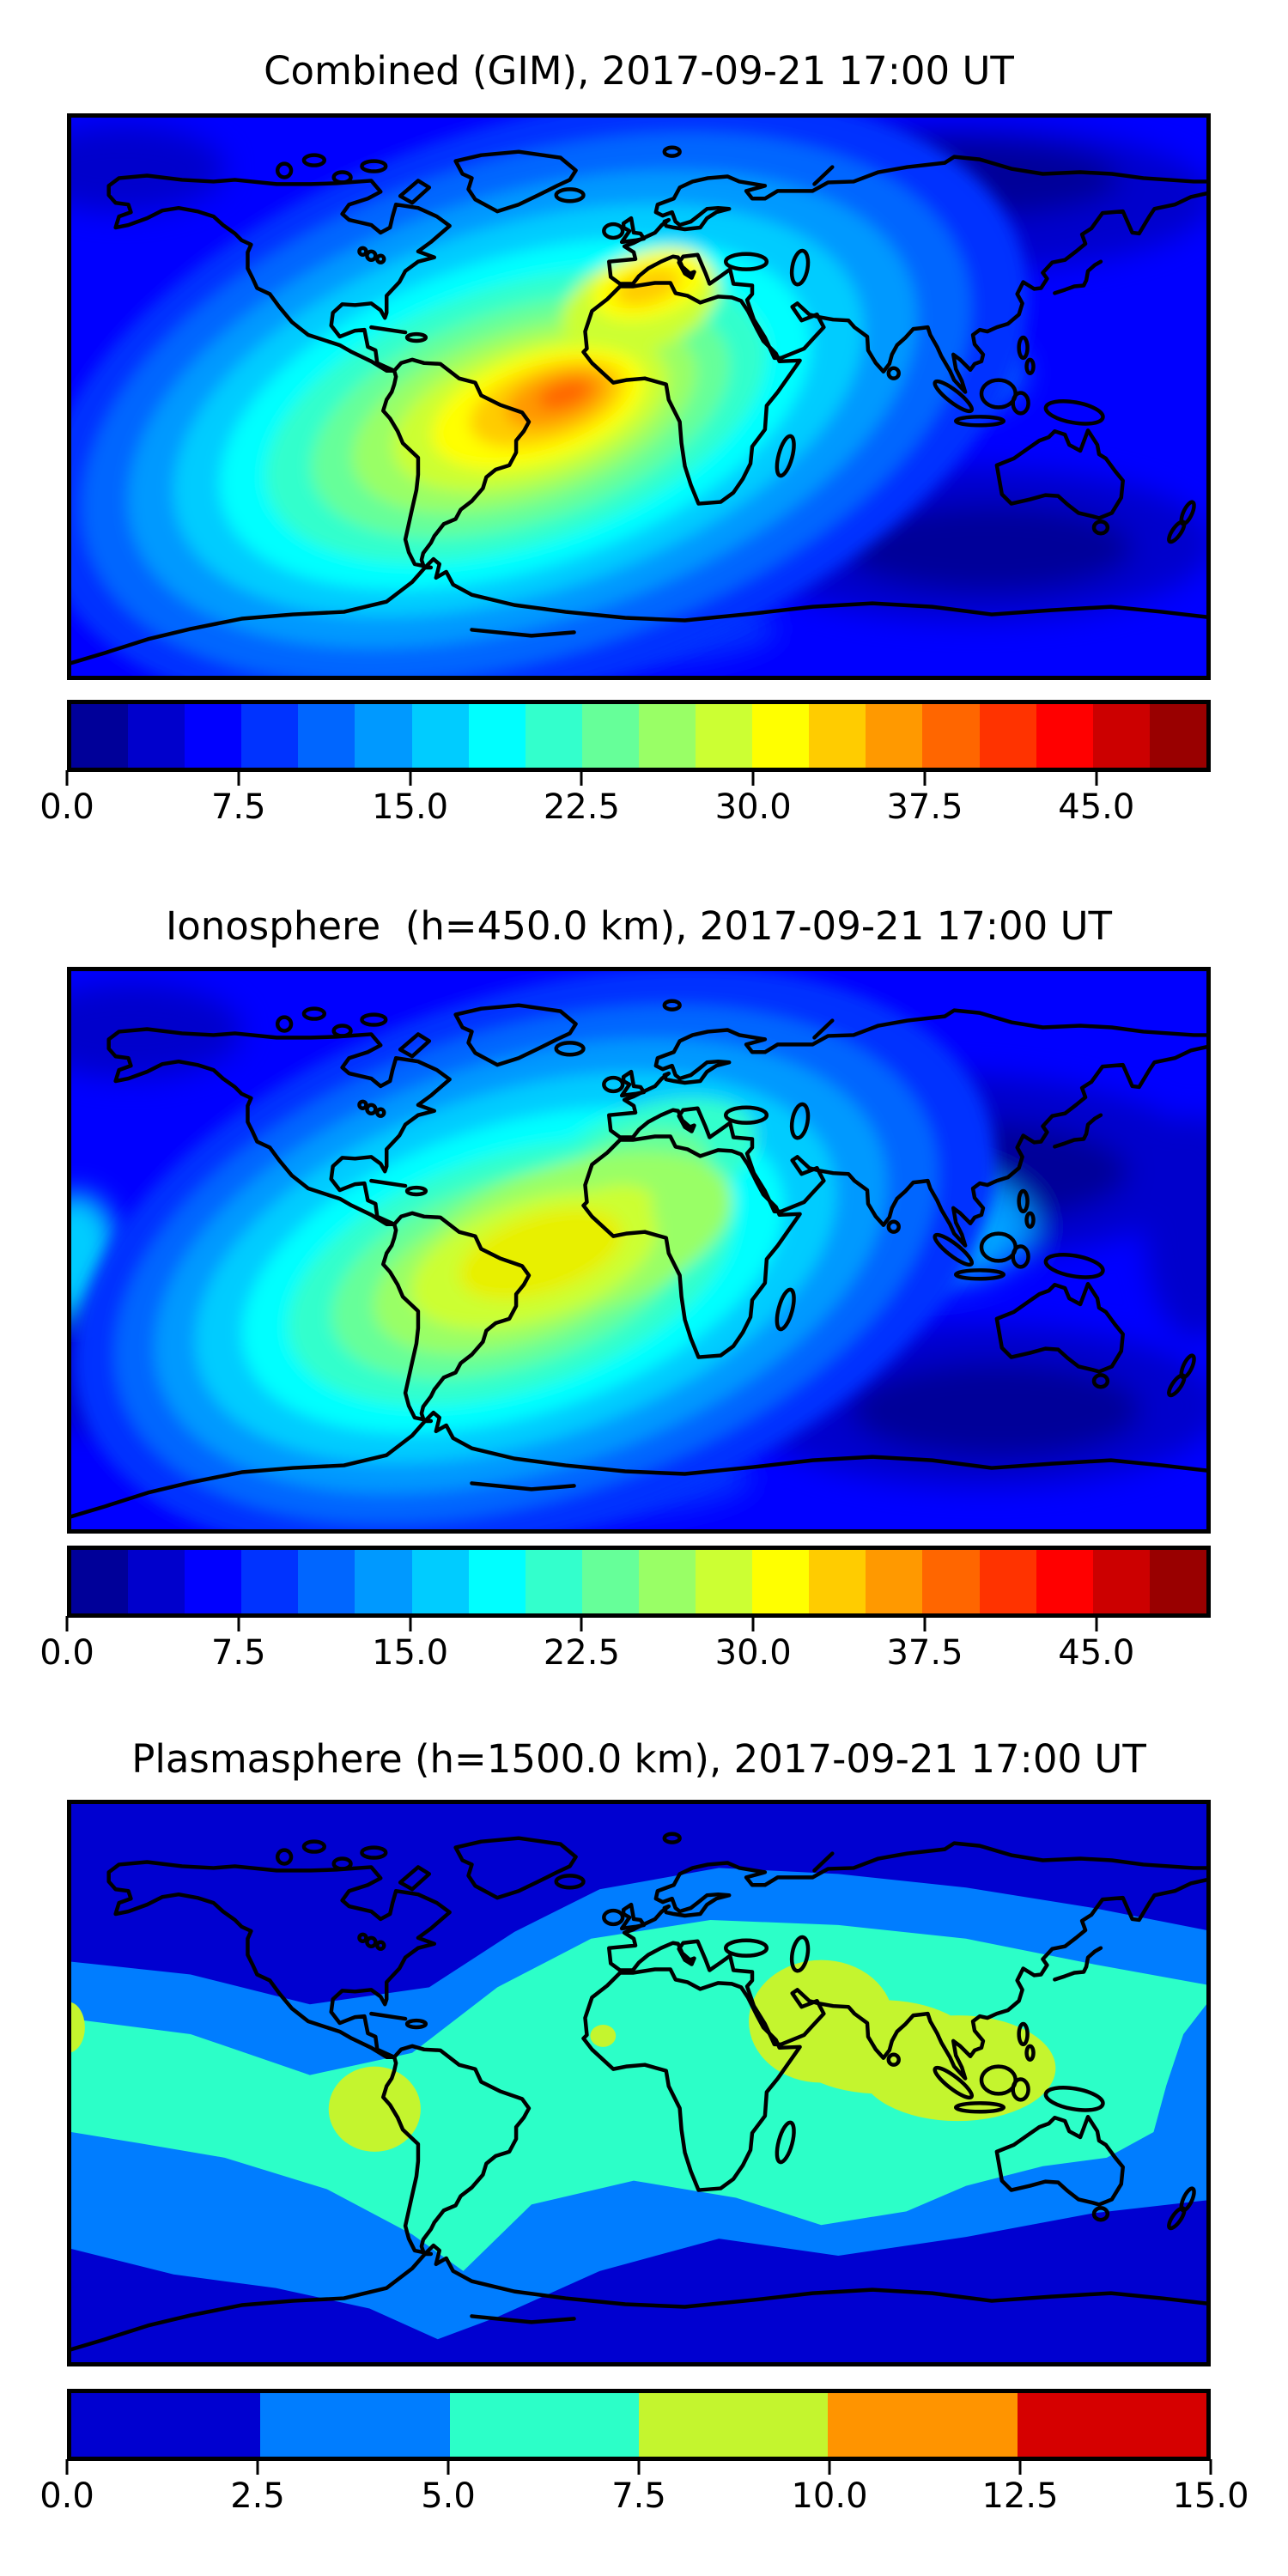 The height and width of the screenshot is (2576, 1288). What do you see at coordinates (448, 2496) in the screenshot?
I see `colorbar-tick-label: 5.0` at bounding box center [448, 2496].